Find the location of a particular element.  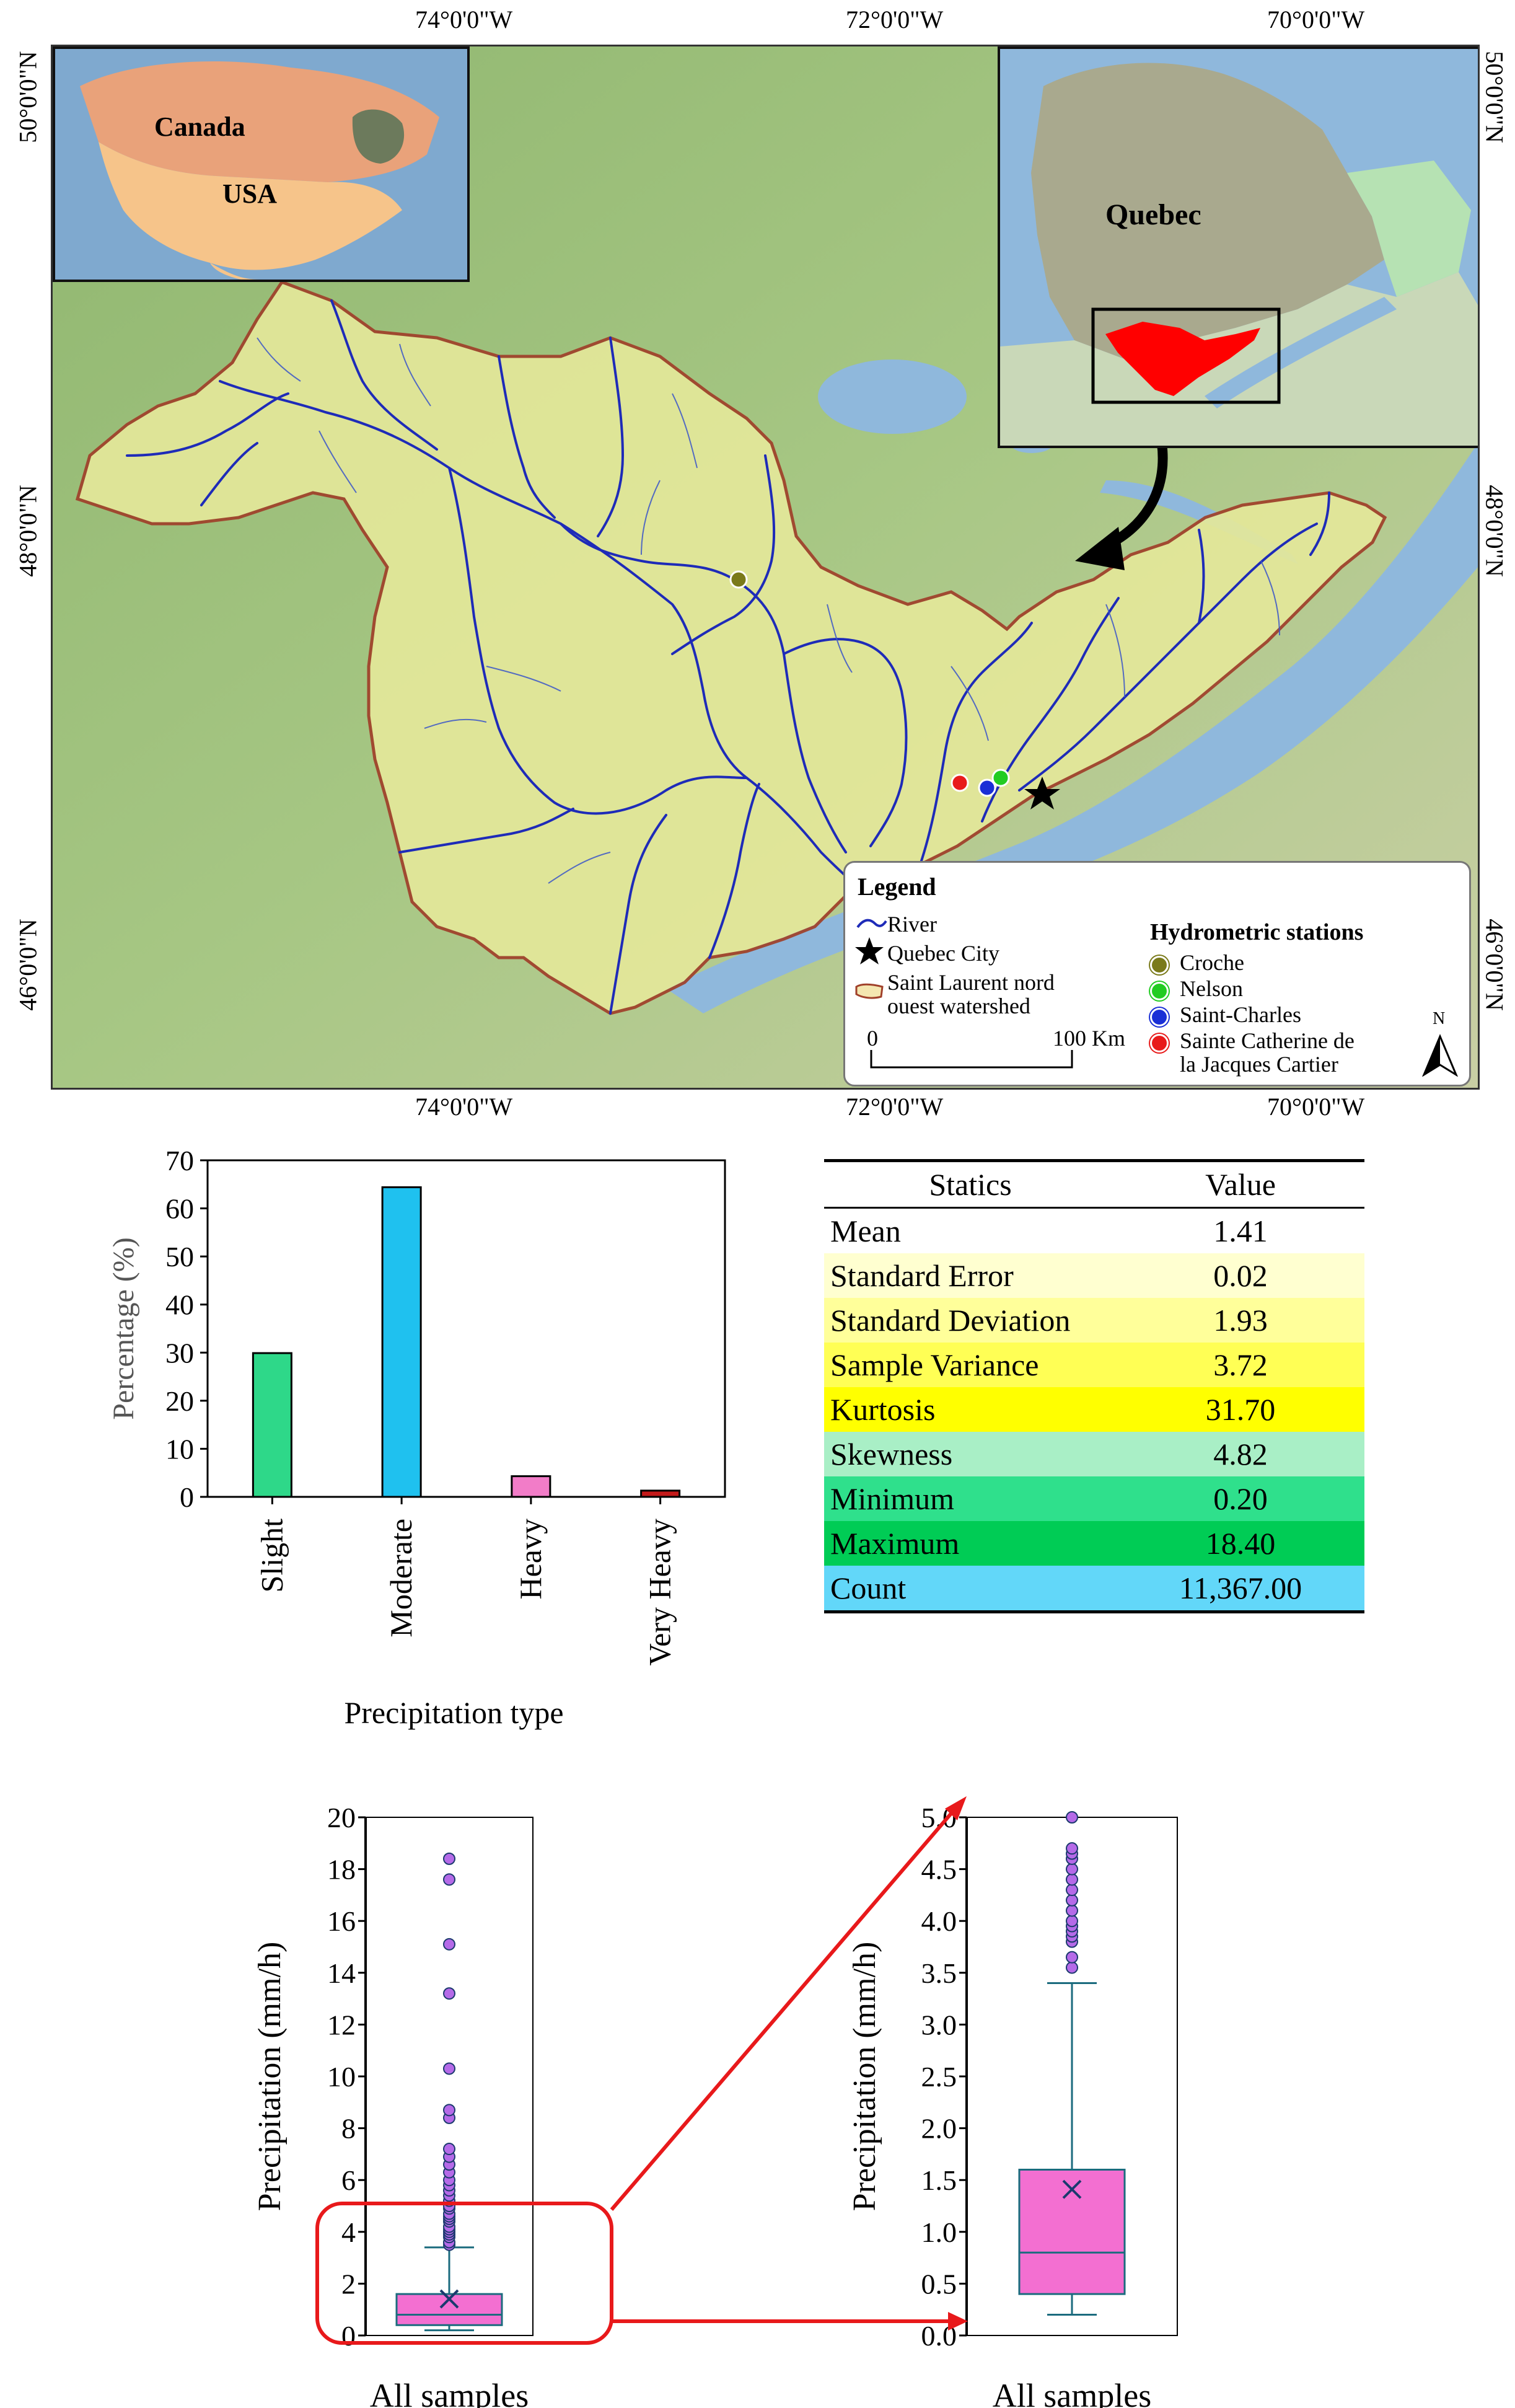

station-nelson is located at coordinates (1001, 778).